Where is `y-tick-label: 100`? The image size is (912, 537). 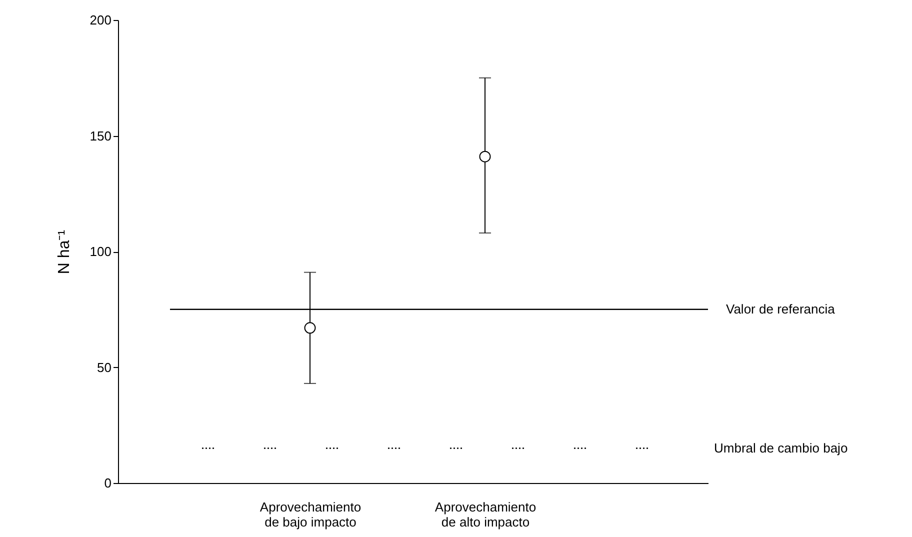
y-tick-label: 100 is located at coordinates (101, 251).